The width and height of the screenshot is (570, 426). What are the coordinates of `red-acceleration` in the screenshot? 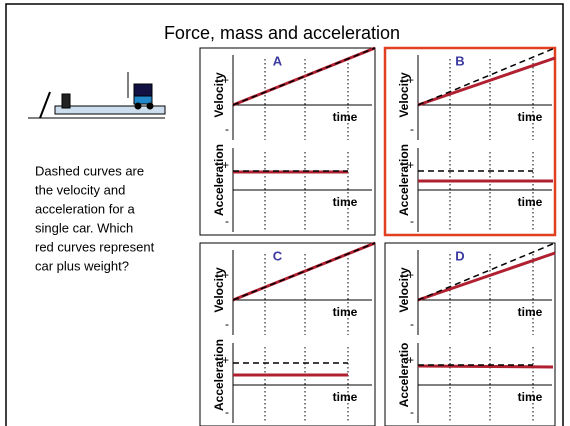 It's located at (485, 366).